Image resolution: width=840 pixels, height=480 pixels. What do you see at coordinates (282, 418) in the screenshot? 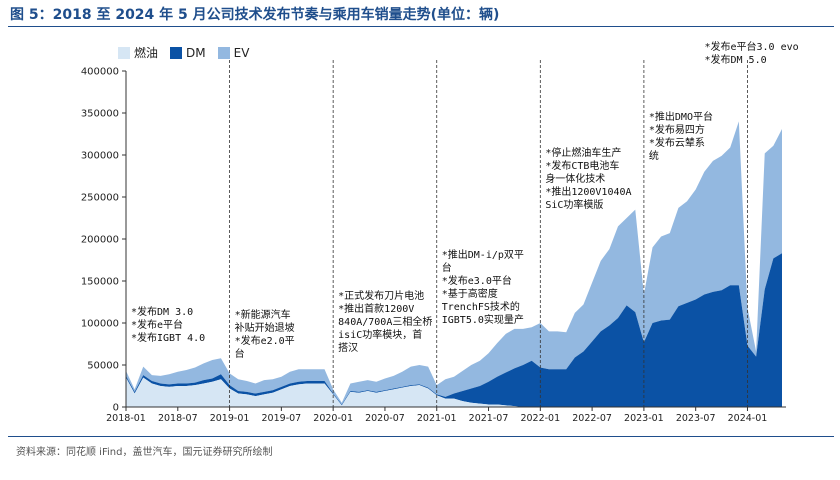
I see `x-tick-label-2019-07: 2019-07` at bounding box center [282, 418].